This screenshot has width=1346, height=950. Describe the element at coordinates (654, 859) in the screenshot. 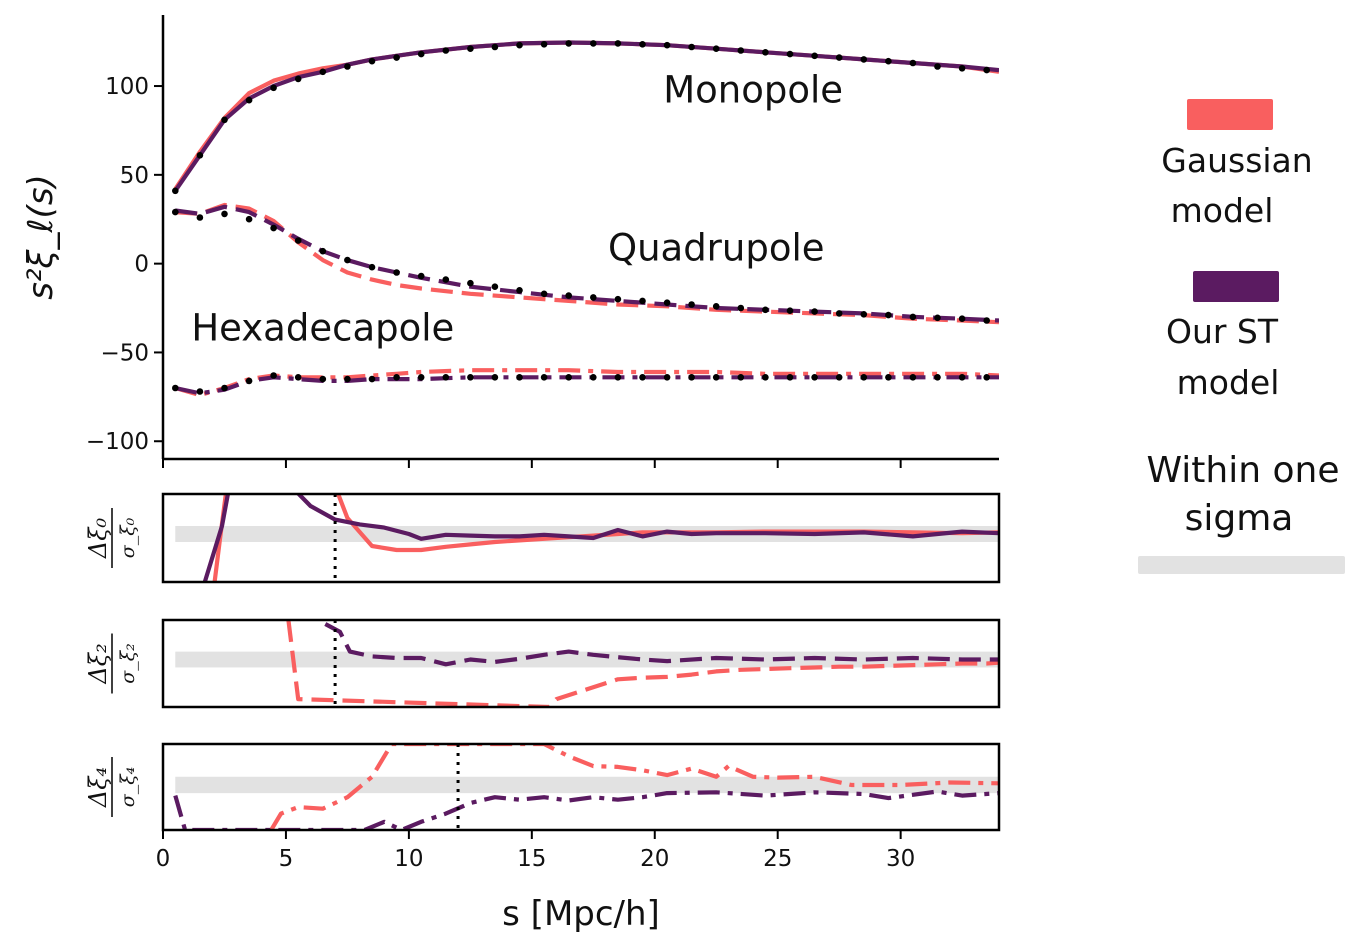

I see `xtick-label: 20` at that location.